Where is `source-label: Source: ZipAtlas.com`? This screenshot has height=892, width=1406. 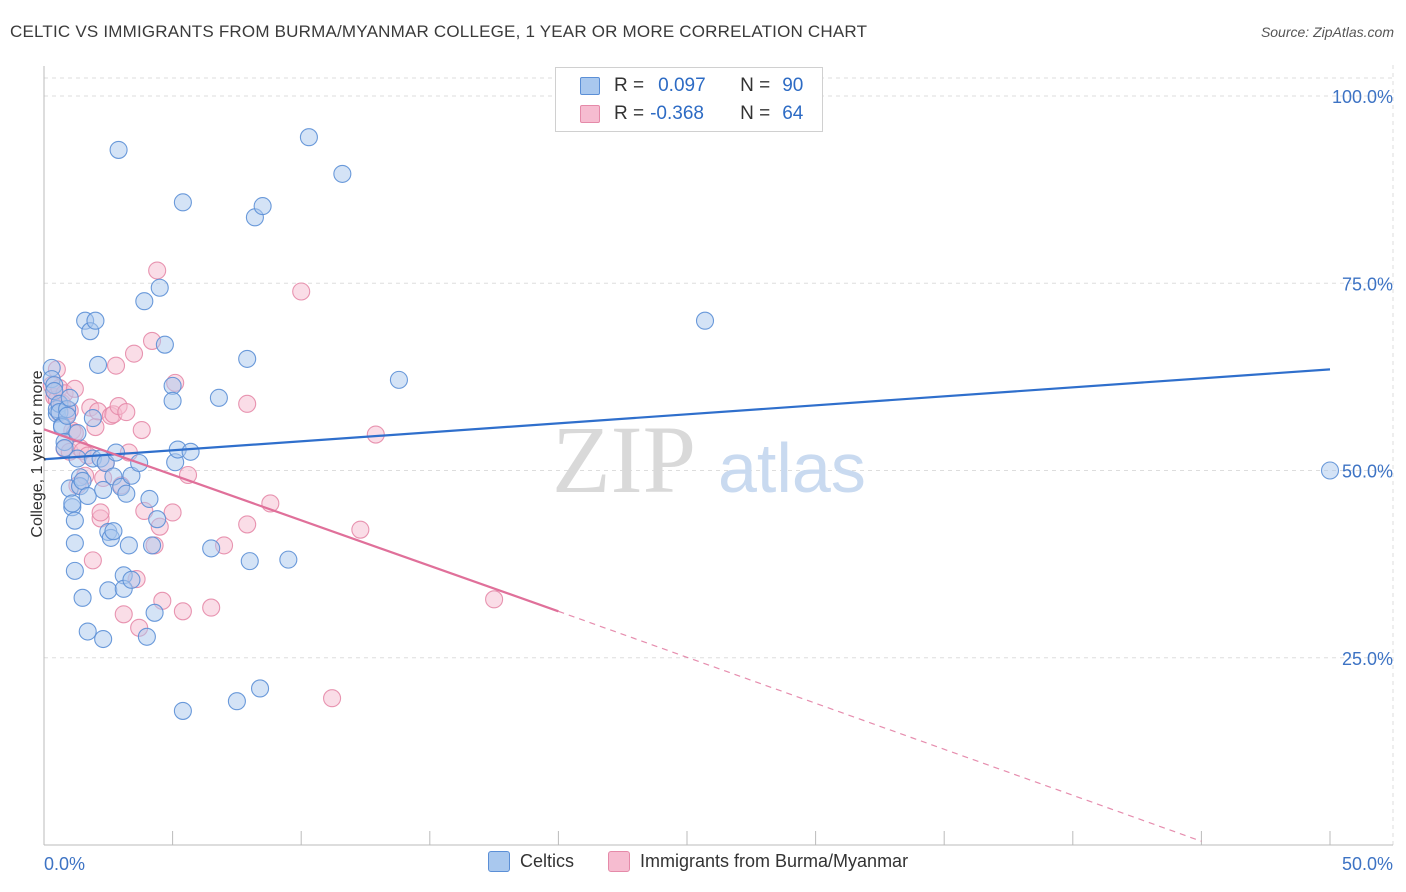 source-label: Source: ZipAtlas.com is located at coordinates (1327, 32).